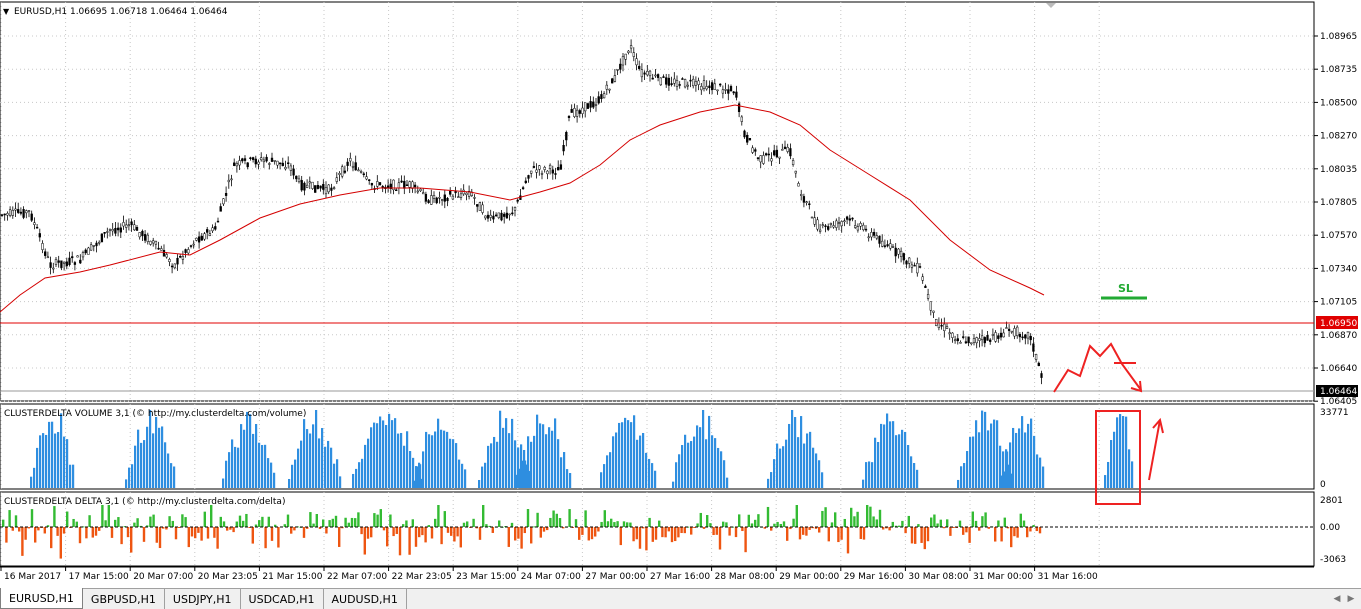  Describe the element at coordinates (282, 599) in the screenshot. I see `tab-usdcad: USDCAD,H1` at that location.